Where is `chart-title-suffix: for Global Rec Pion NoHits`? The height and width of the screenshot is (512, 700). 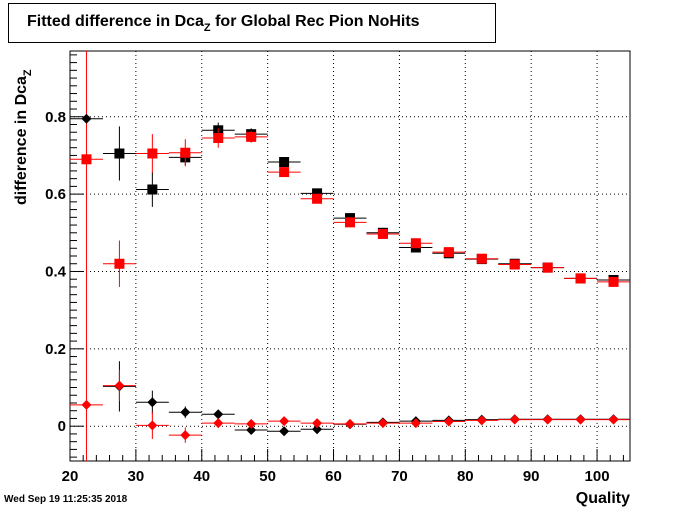
chart-title-suffix: for Global Rec Pion NoHits is located at coordinates (315, 21).